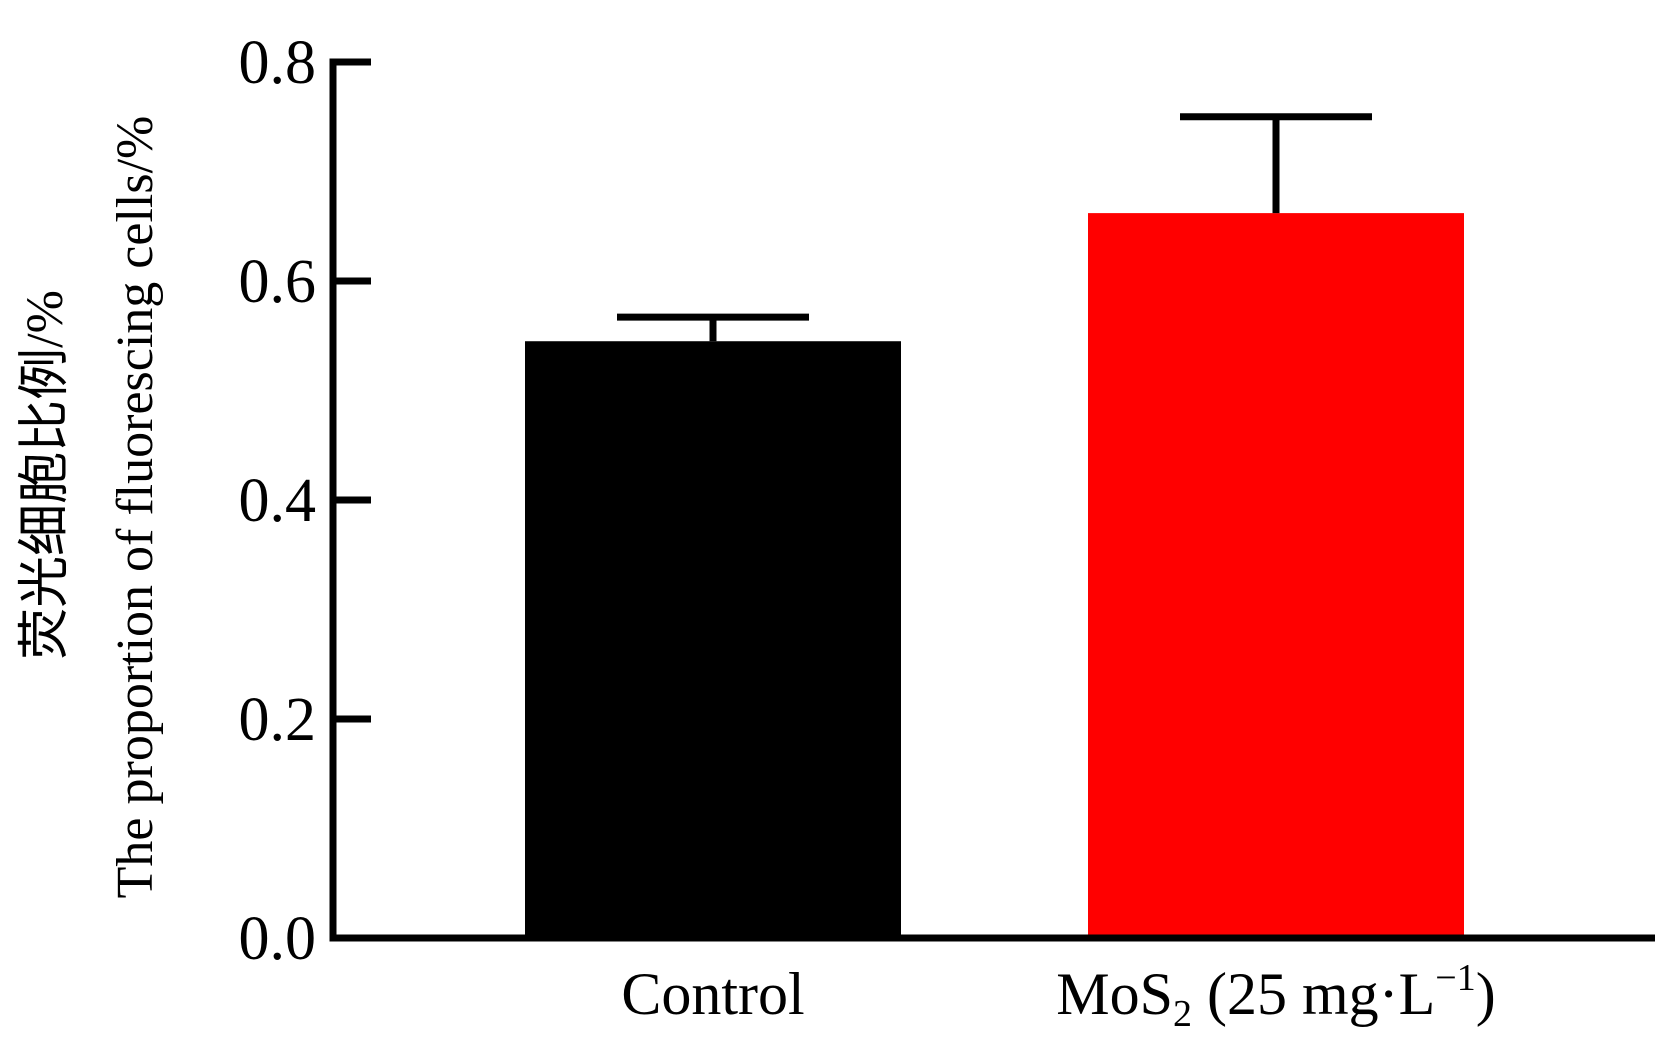 The width and height of the screenshot is (1660, 1041). What do you see at coordinates (712, 994) in the screenshot?
I see `x-tick-label-0: Control` at bounding box center [712, 994].